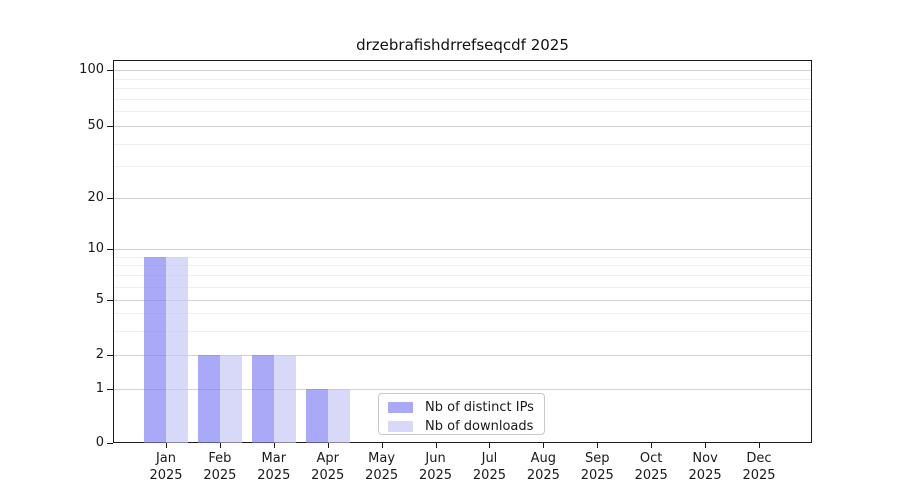 This screenshot has height=500, width=900. I want to click on x-tick-label: Jun 2025, so click(435, 467).